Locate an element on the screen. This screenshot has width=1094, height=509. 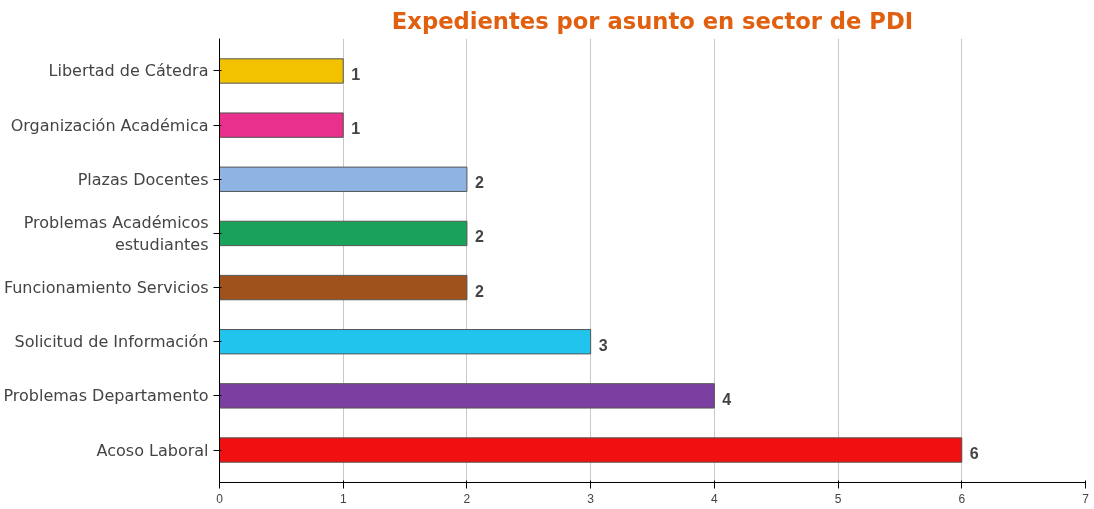
data-label: 3 is located at coordinates (603, 345).